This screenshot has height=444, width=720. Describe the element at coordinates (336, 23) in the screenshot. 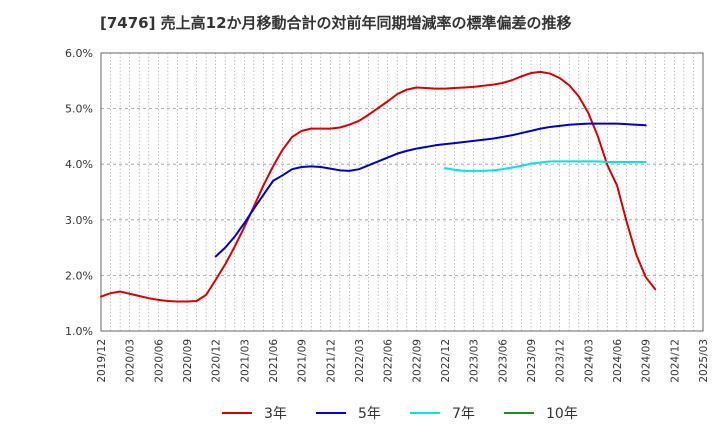

I see `chart-title: [7476] 売上高12か月移動合計の対前年同期増減率の標準偏差の推移` at that location.